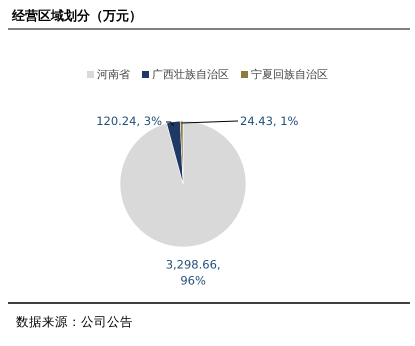  Describe the element at coordinates (113, 74) in the screenshot. I see `legend-label: 河南省` at that location.